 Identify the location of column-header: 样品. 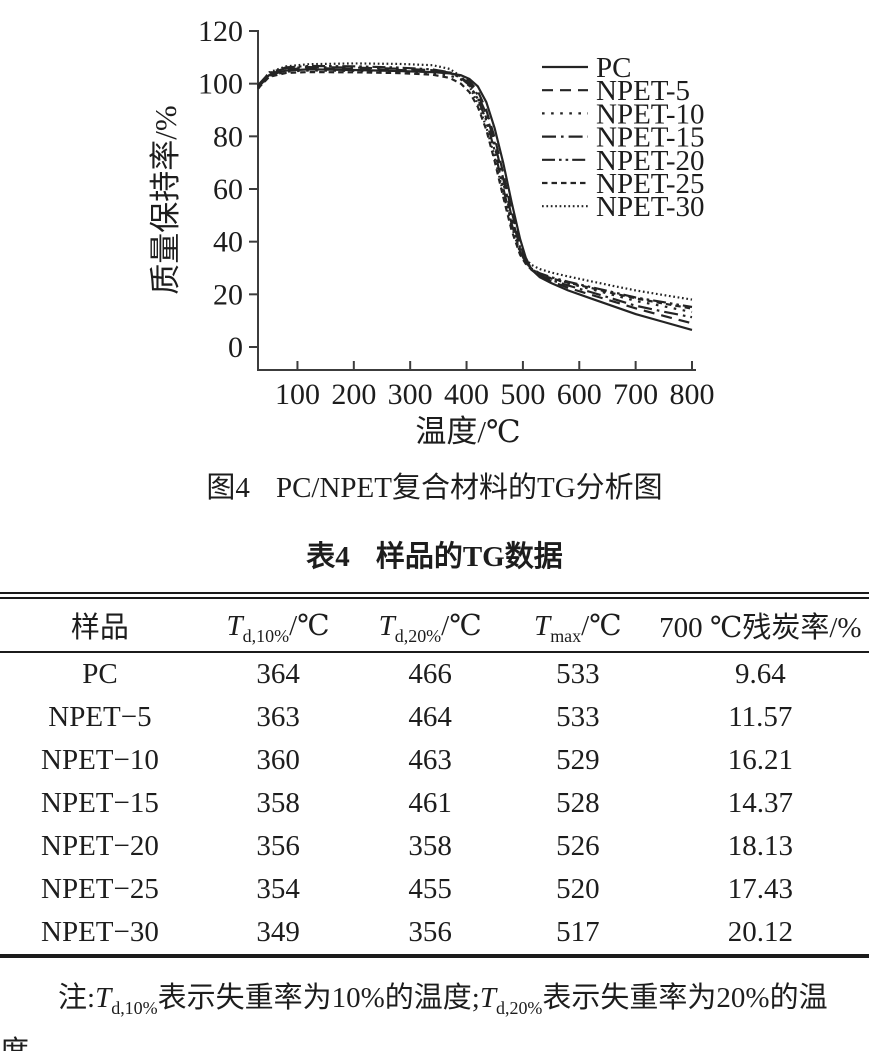
(100, 624).